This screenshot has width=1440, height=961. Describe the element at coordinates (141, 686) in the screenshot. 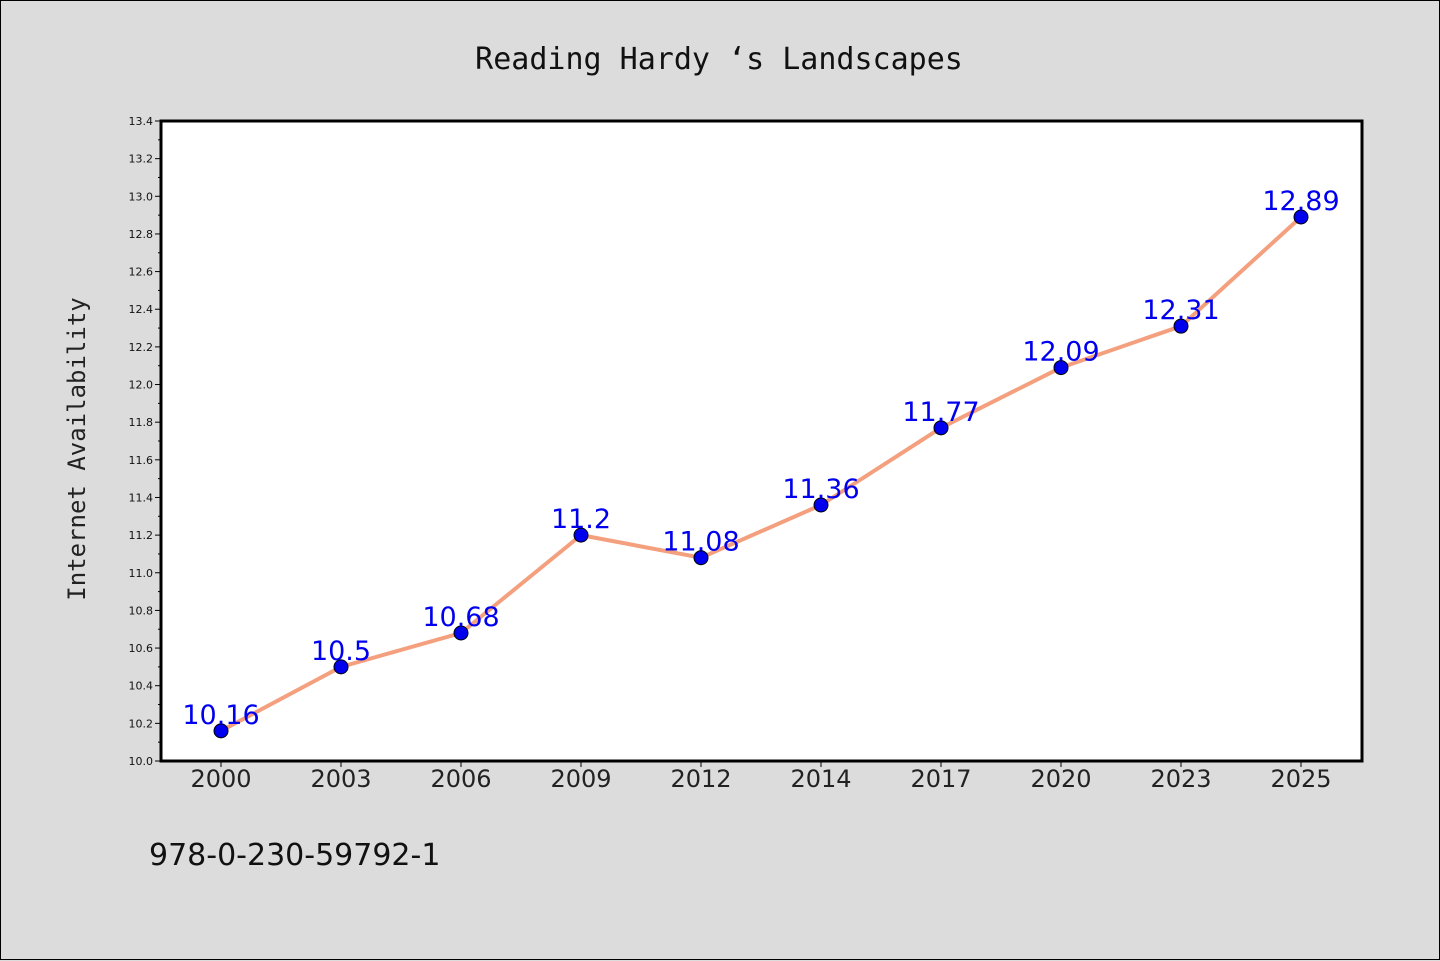

I see `y-tick-label: 10.4` at that location.